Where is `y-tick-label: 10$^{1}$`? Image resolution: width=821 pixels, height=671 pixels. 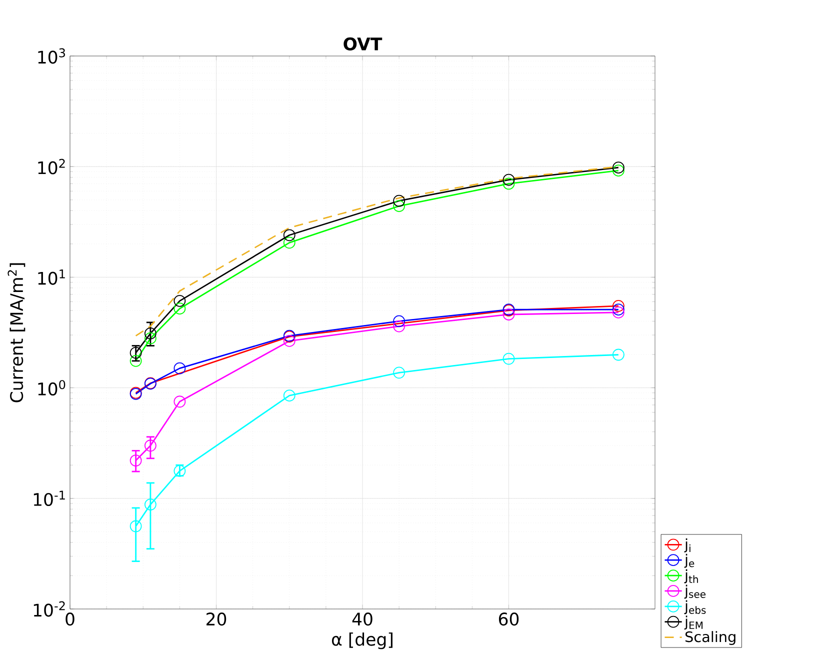 y-tick-label: 10$^{1}$ is located at coordinates (51, 277).